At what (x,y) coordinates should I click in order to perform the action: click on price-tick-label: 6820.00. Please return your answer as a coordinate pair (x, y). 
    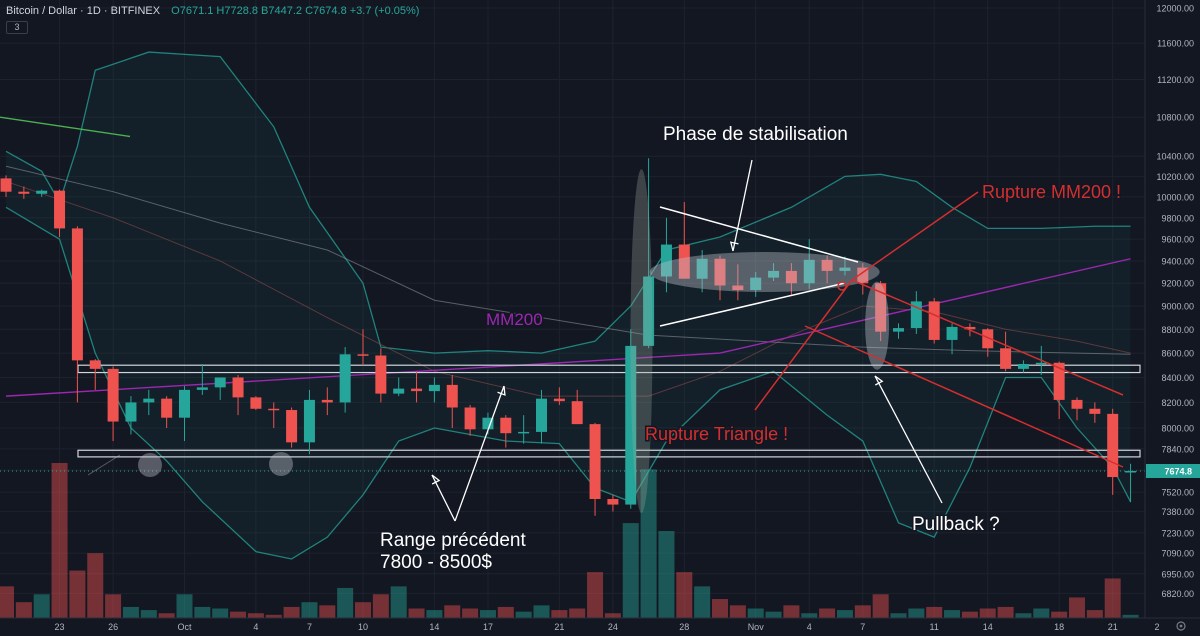
    Looking at the image, I should click on (1177, 594).